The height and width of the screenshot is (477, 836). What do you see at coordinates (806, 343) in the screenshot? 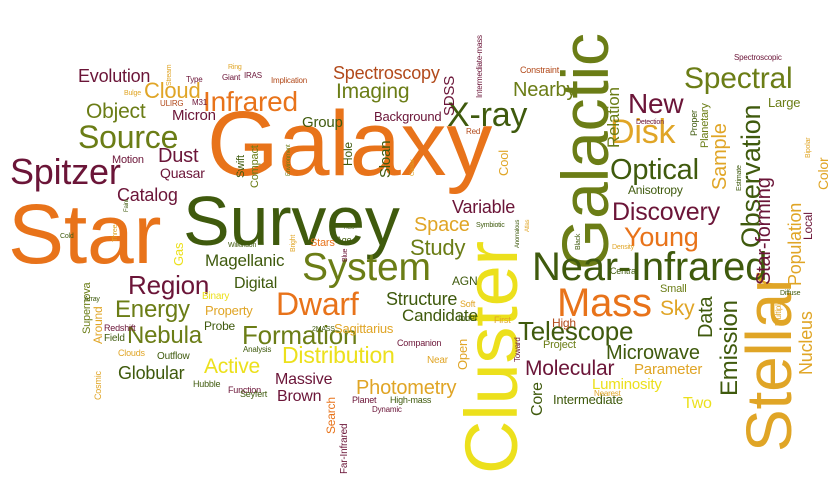
I see `word-nucleus: Nucleus` at bounding box center [806, 343].